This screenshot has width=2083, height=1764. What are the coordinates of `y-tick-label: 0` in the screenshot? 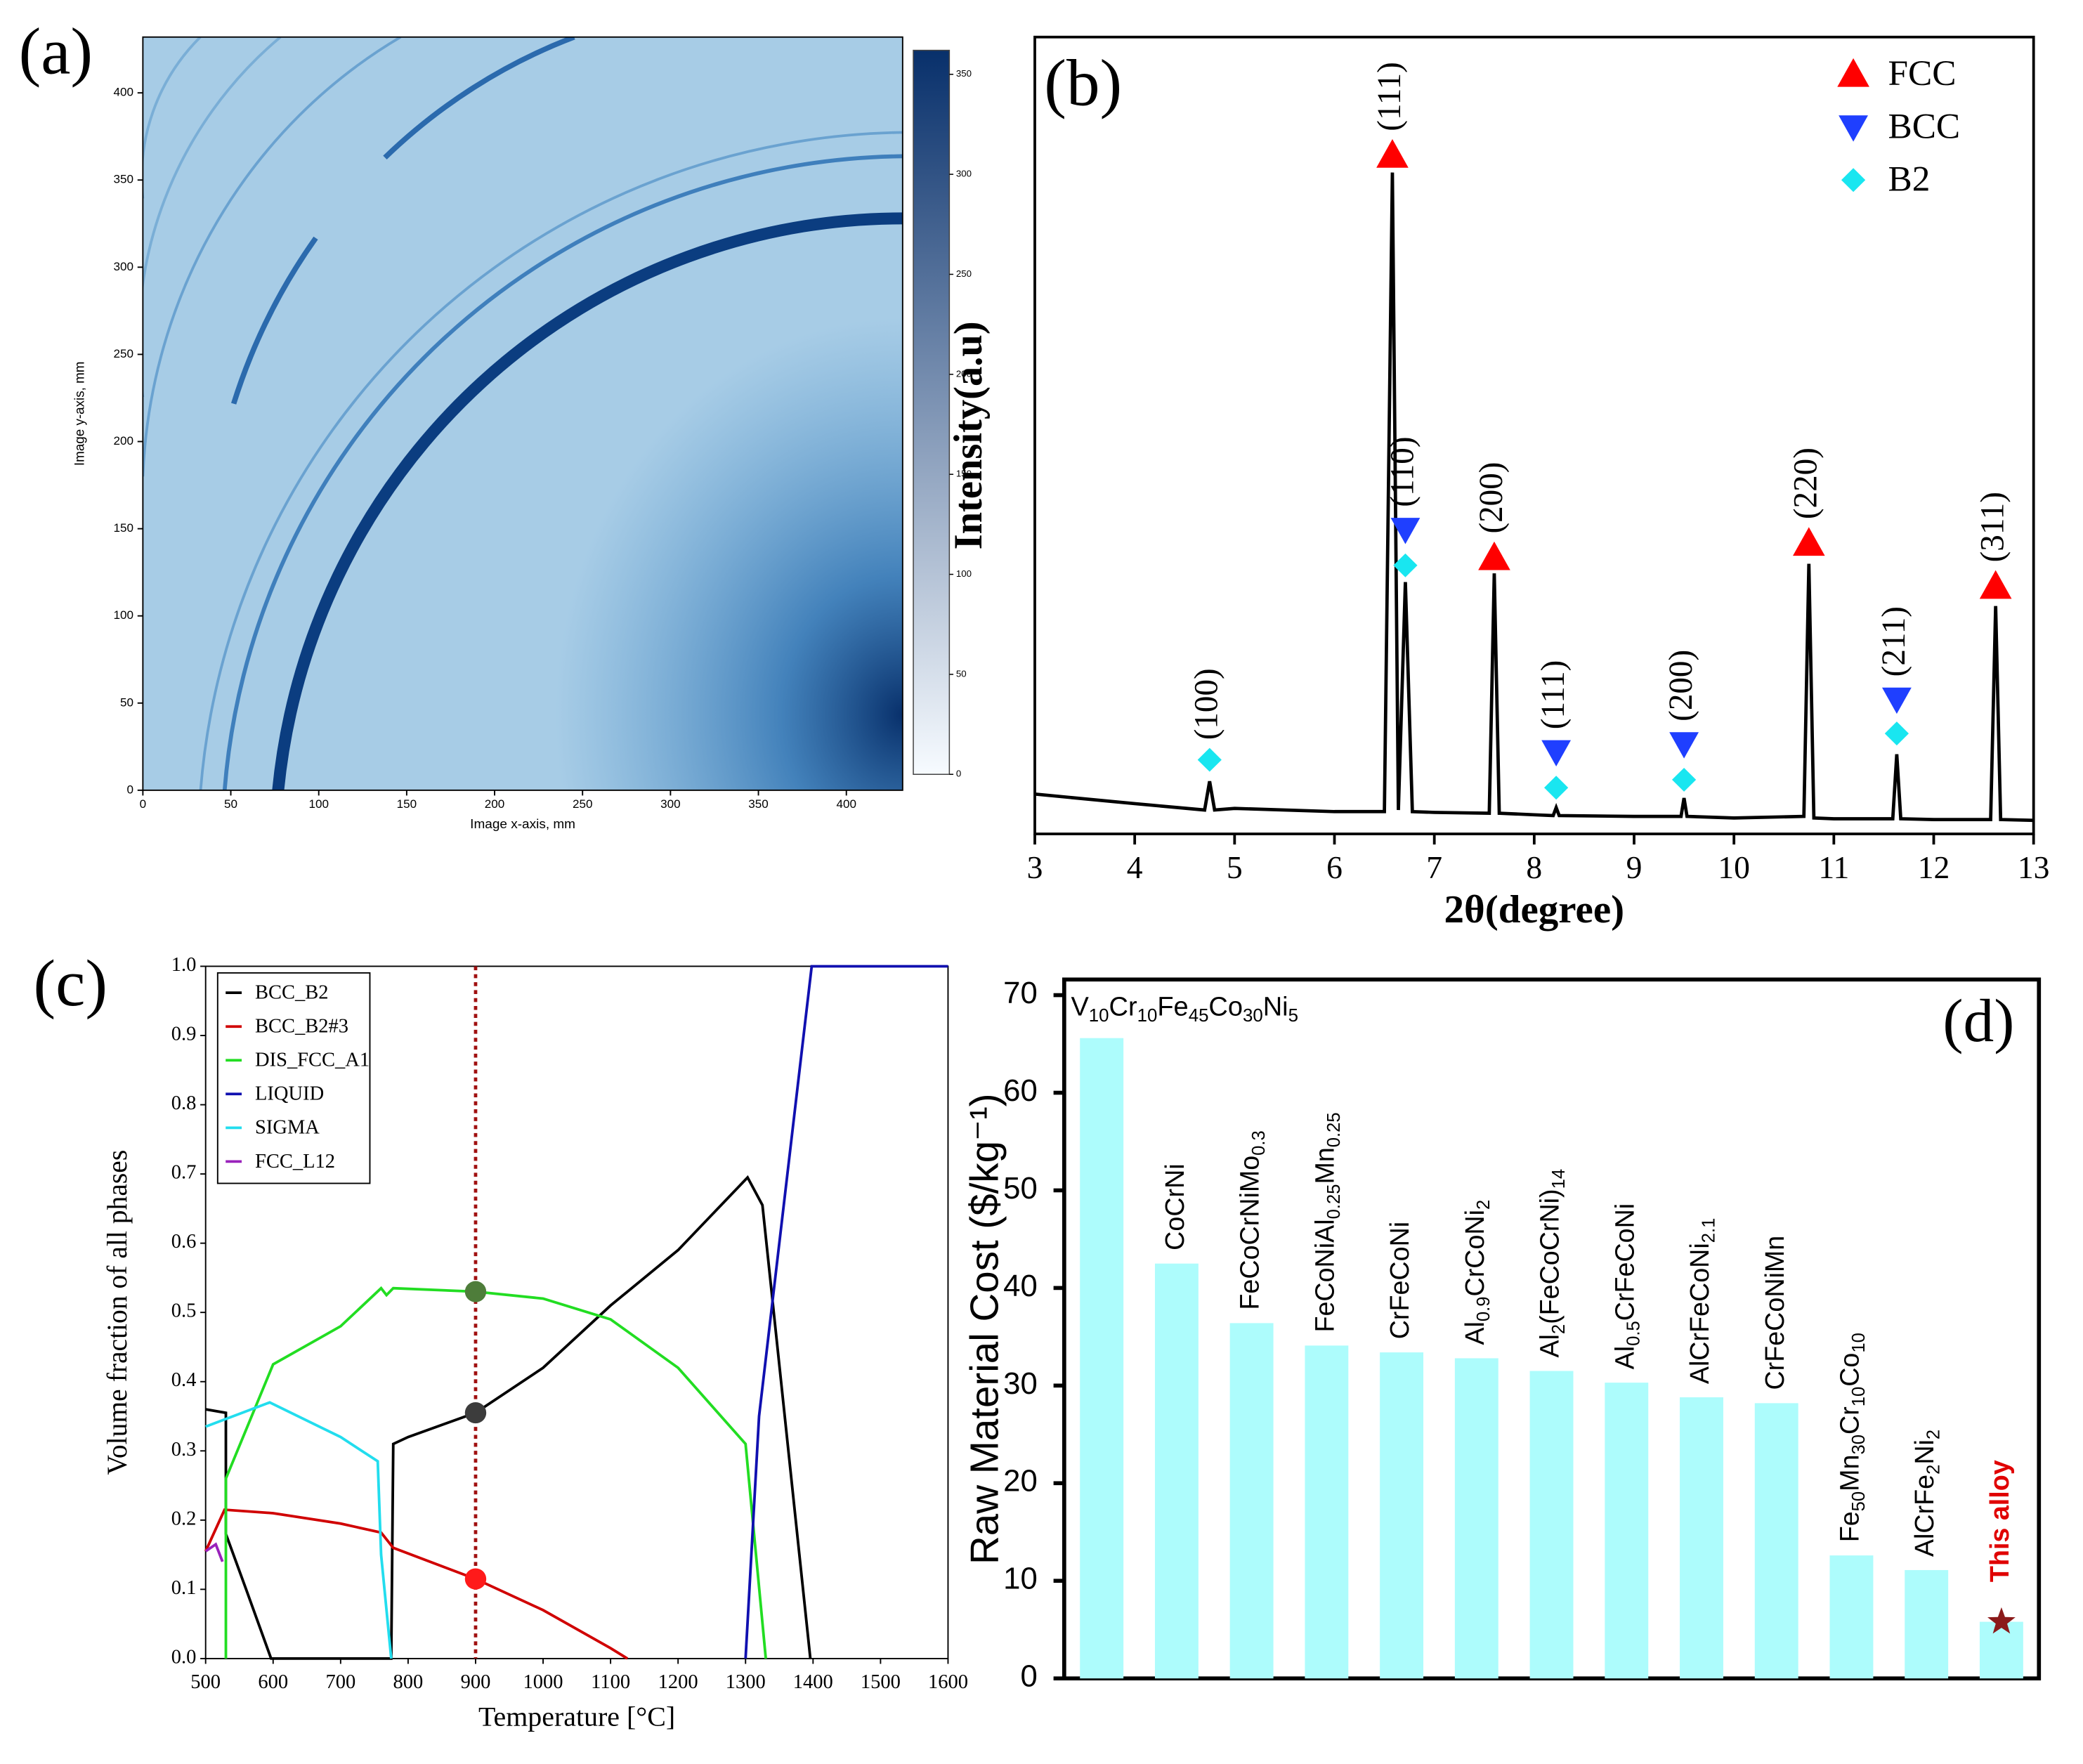 It's located at (130, 789).